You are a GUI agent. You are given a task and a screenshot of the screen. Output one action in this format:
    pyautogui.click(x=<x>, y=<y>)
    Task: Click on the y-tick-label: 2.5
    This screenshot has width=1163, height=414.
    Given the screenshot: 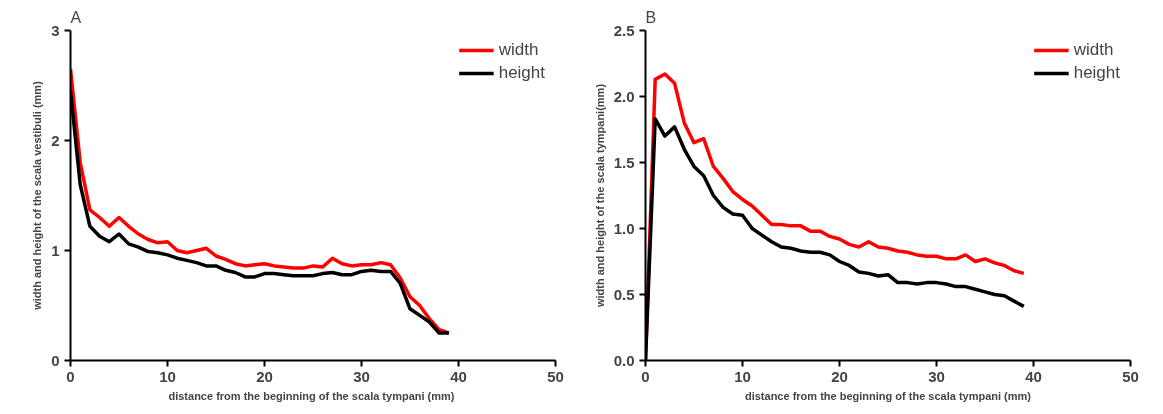 What is the action you would take?
    pyautogui.click(x=624, y=30)
    